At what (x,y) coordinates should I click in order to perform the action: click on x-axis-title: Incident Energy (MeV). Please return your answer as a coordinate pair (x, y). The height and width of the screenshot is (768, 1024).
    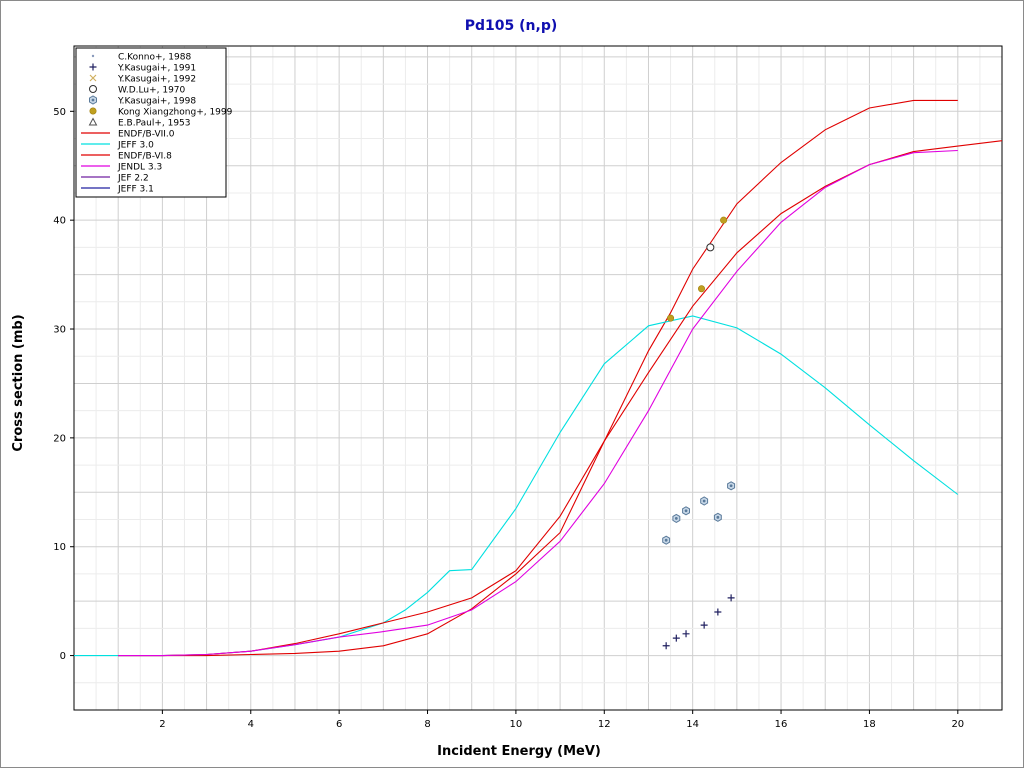
    Looking at the image, I should click on (519, 751).